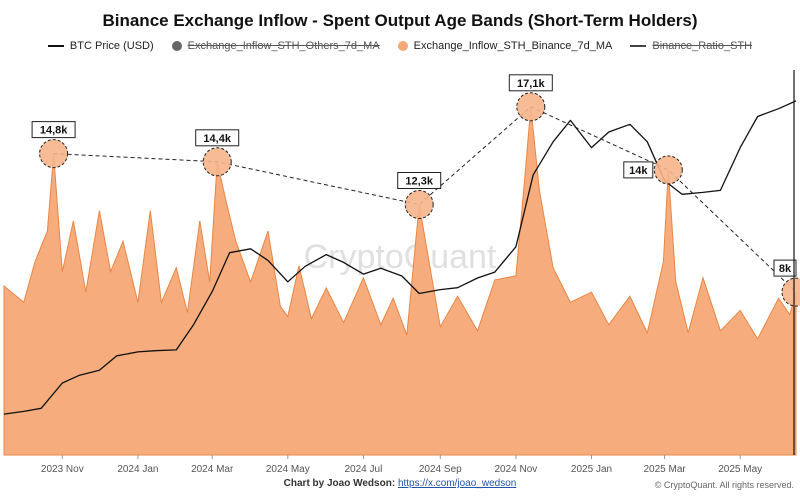 The height and width of the screenshot is (500, 800). Describe the element at coordinates (176, 46) in the screenshot. I see `legend-swatch-sth-others` at that location.